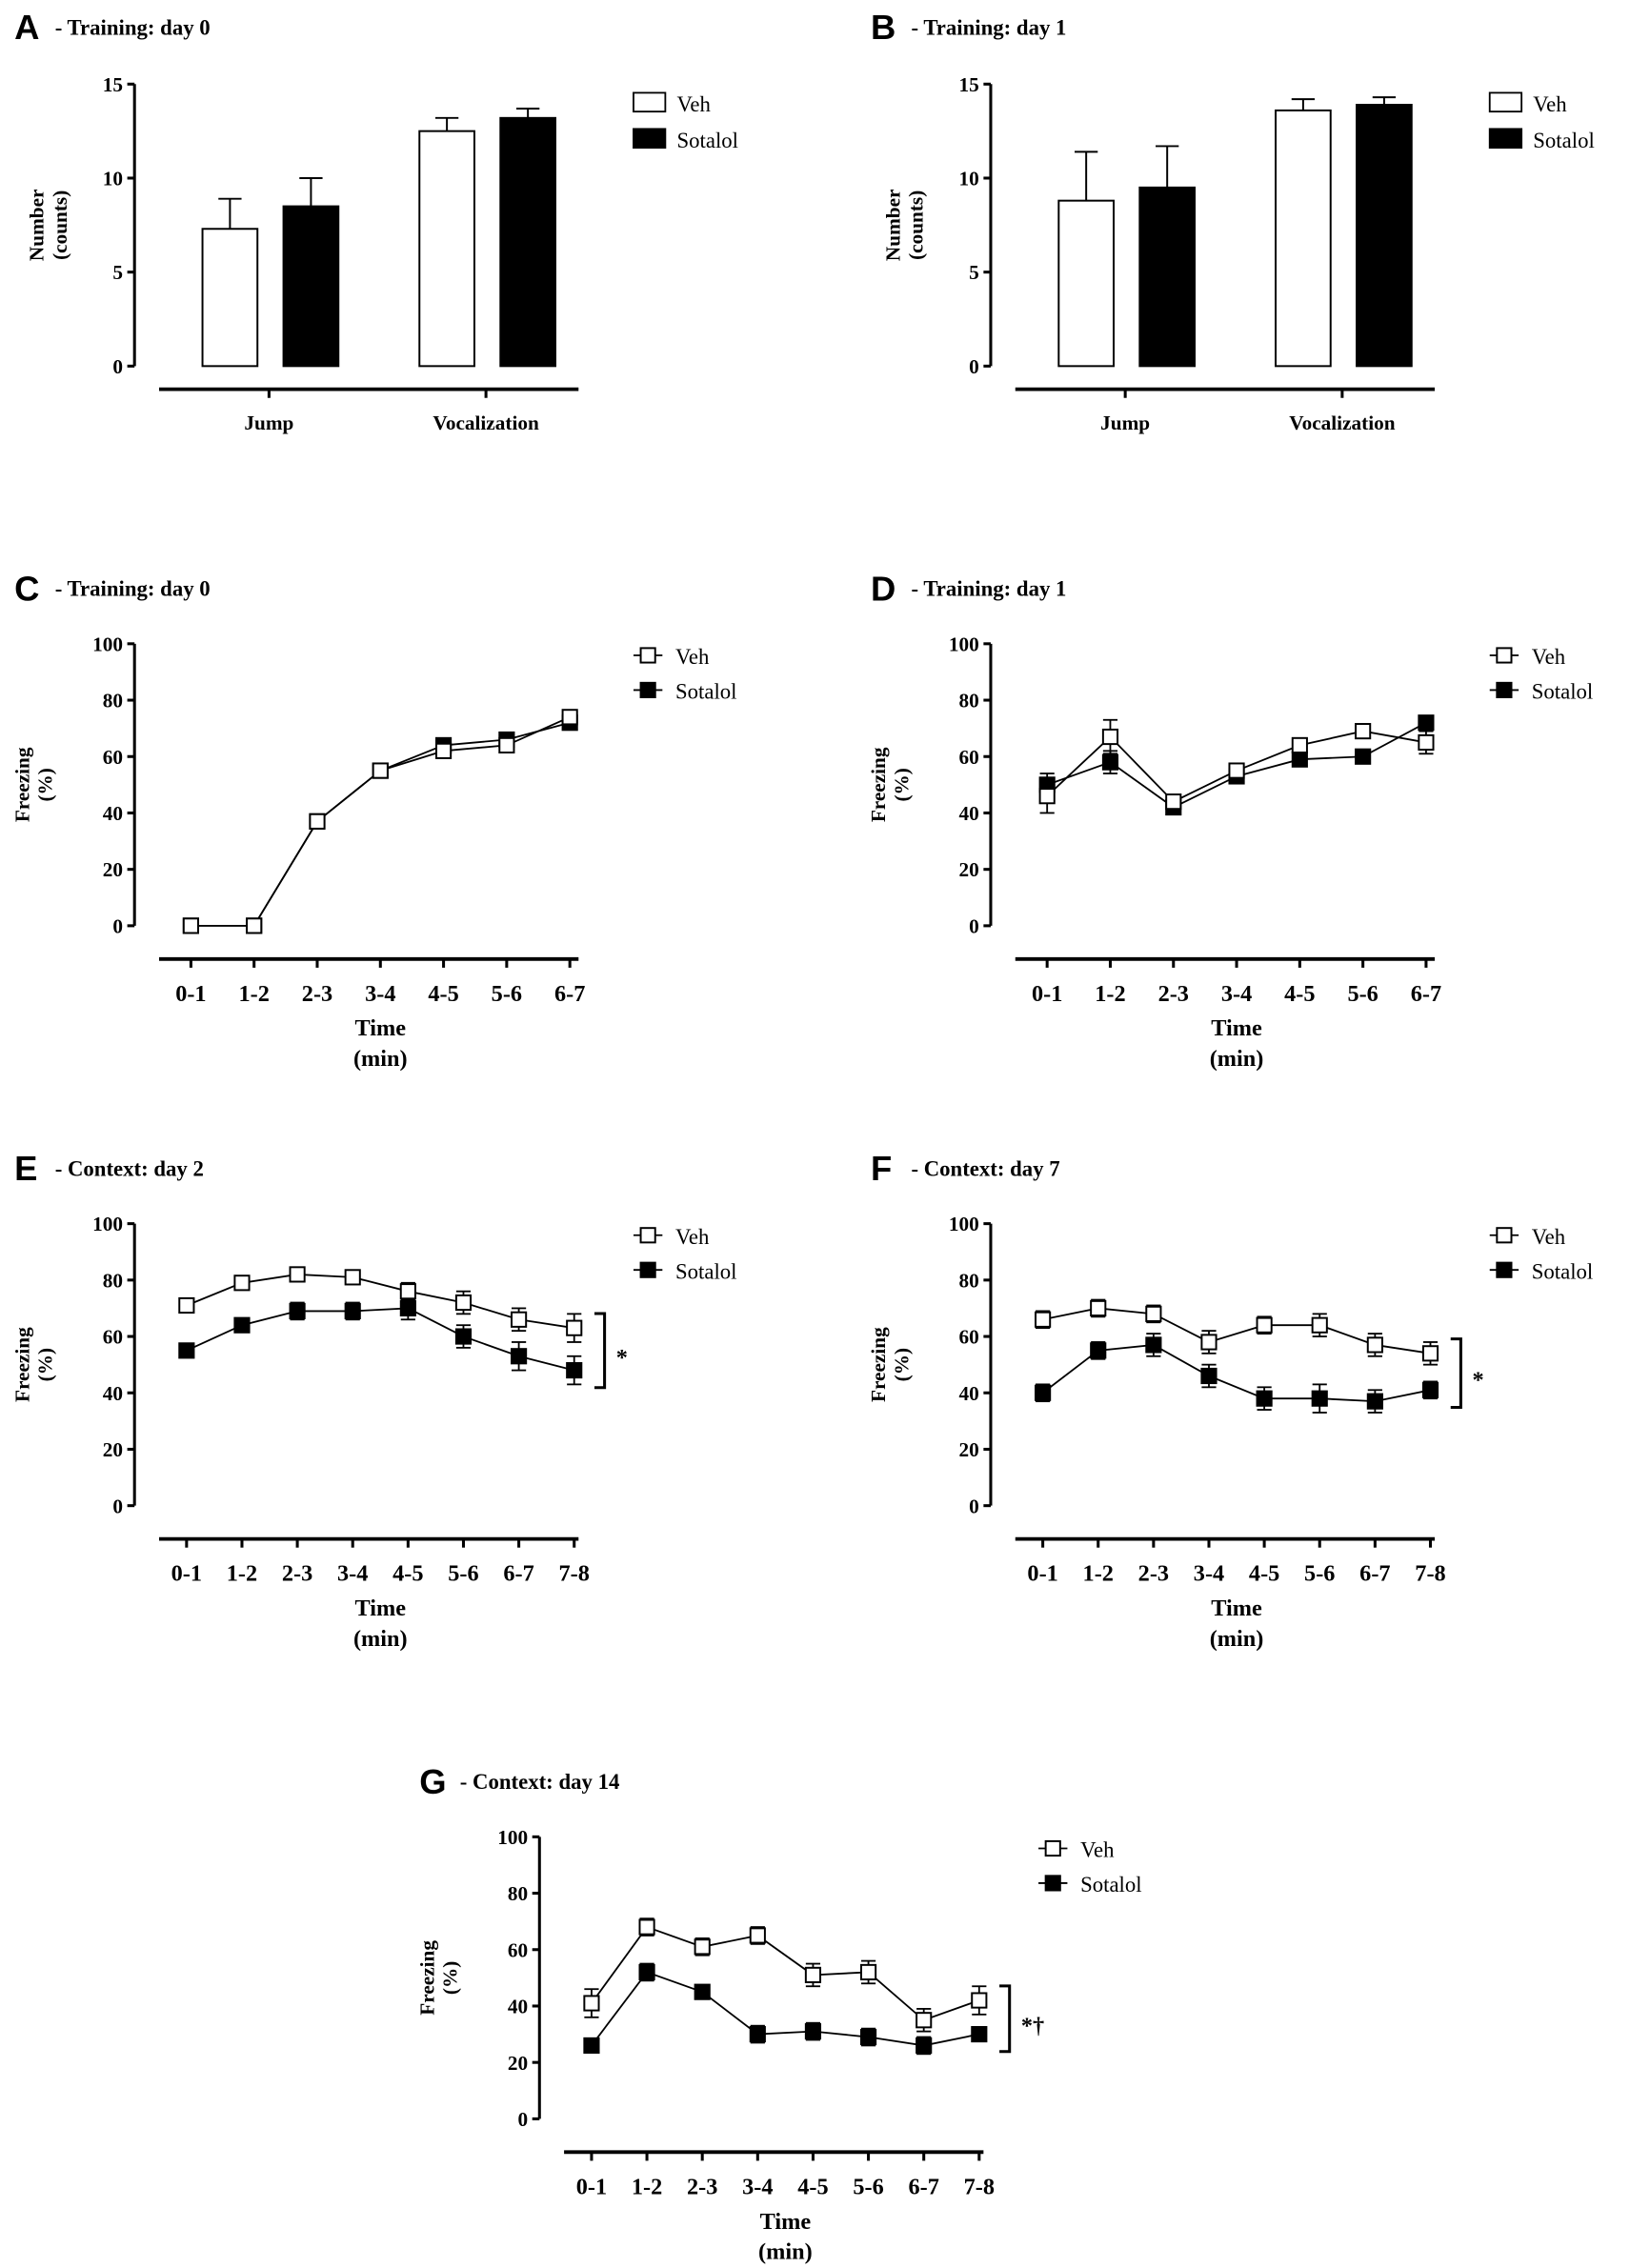 The height and width of the screenshot is (2268, 1630). I want to click on significance-marker: *, so click(622, 1358).